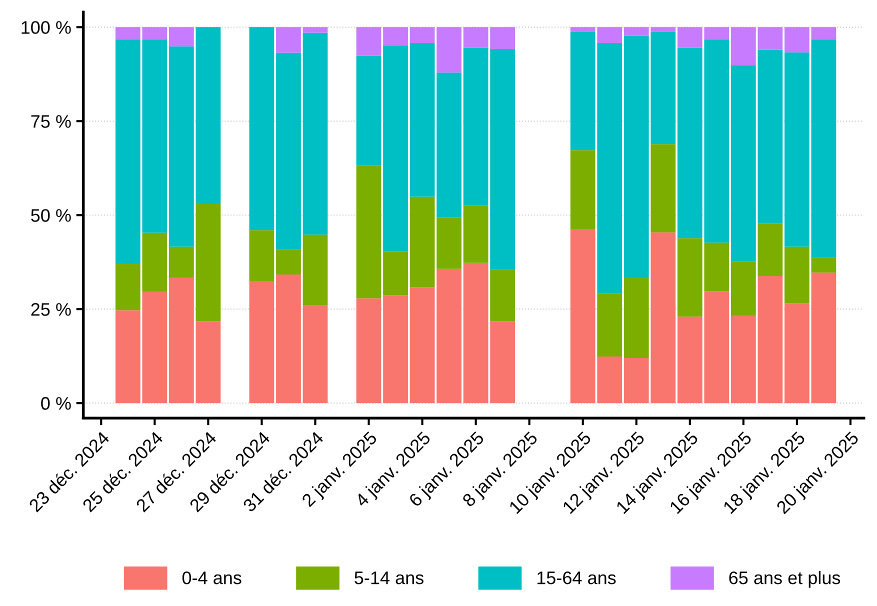  I want to click on legend-label: 0-4 ans, so click(212, 577).